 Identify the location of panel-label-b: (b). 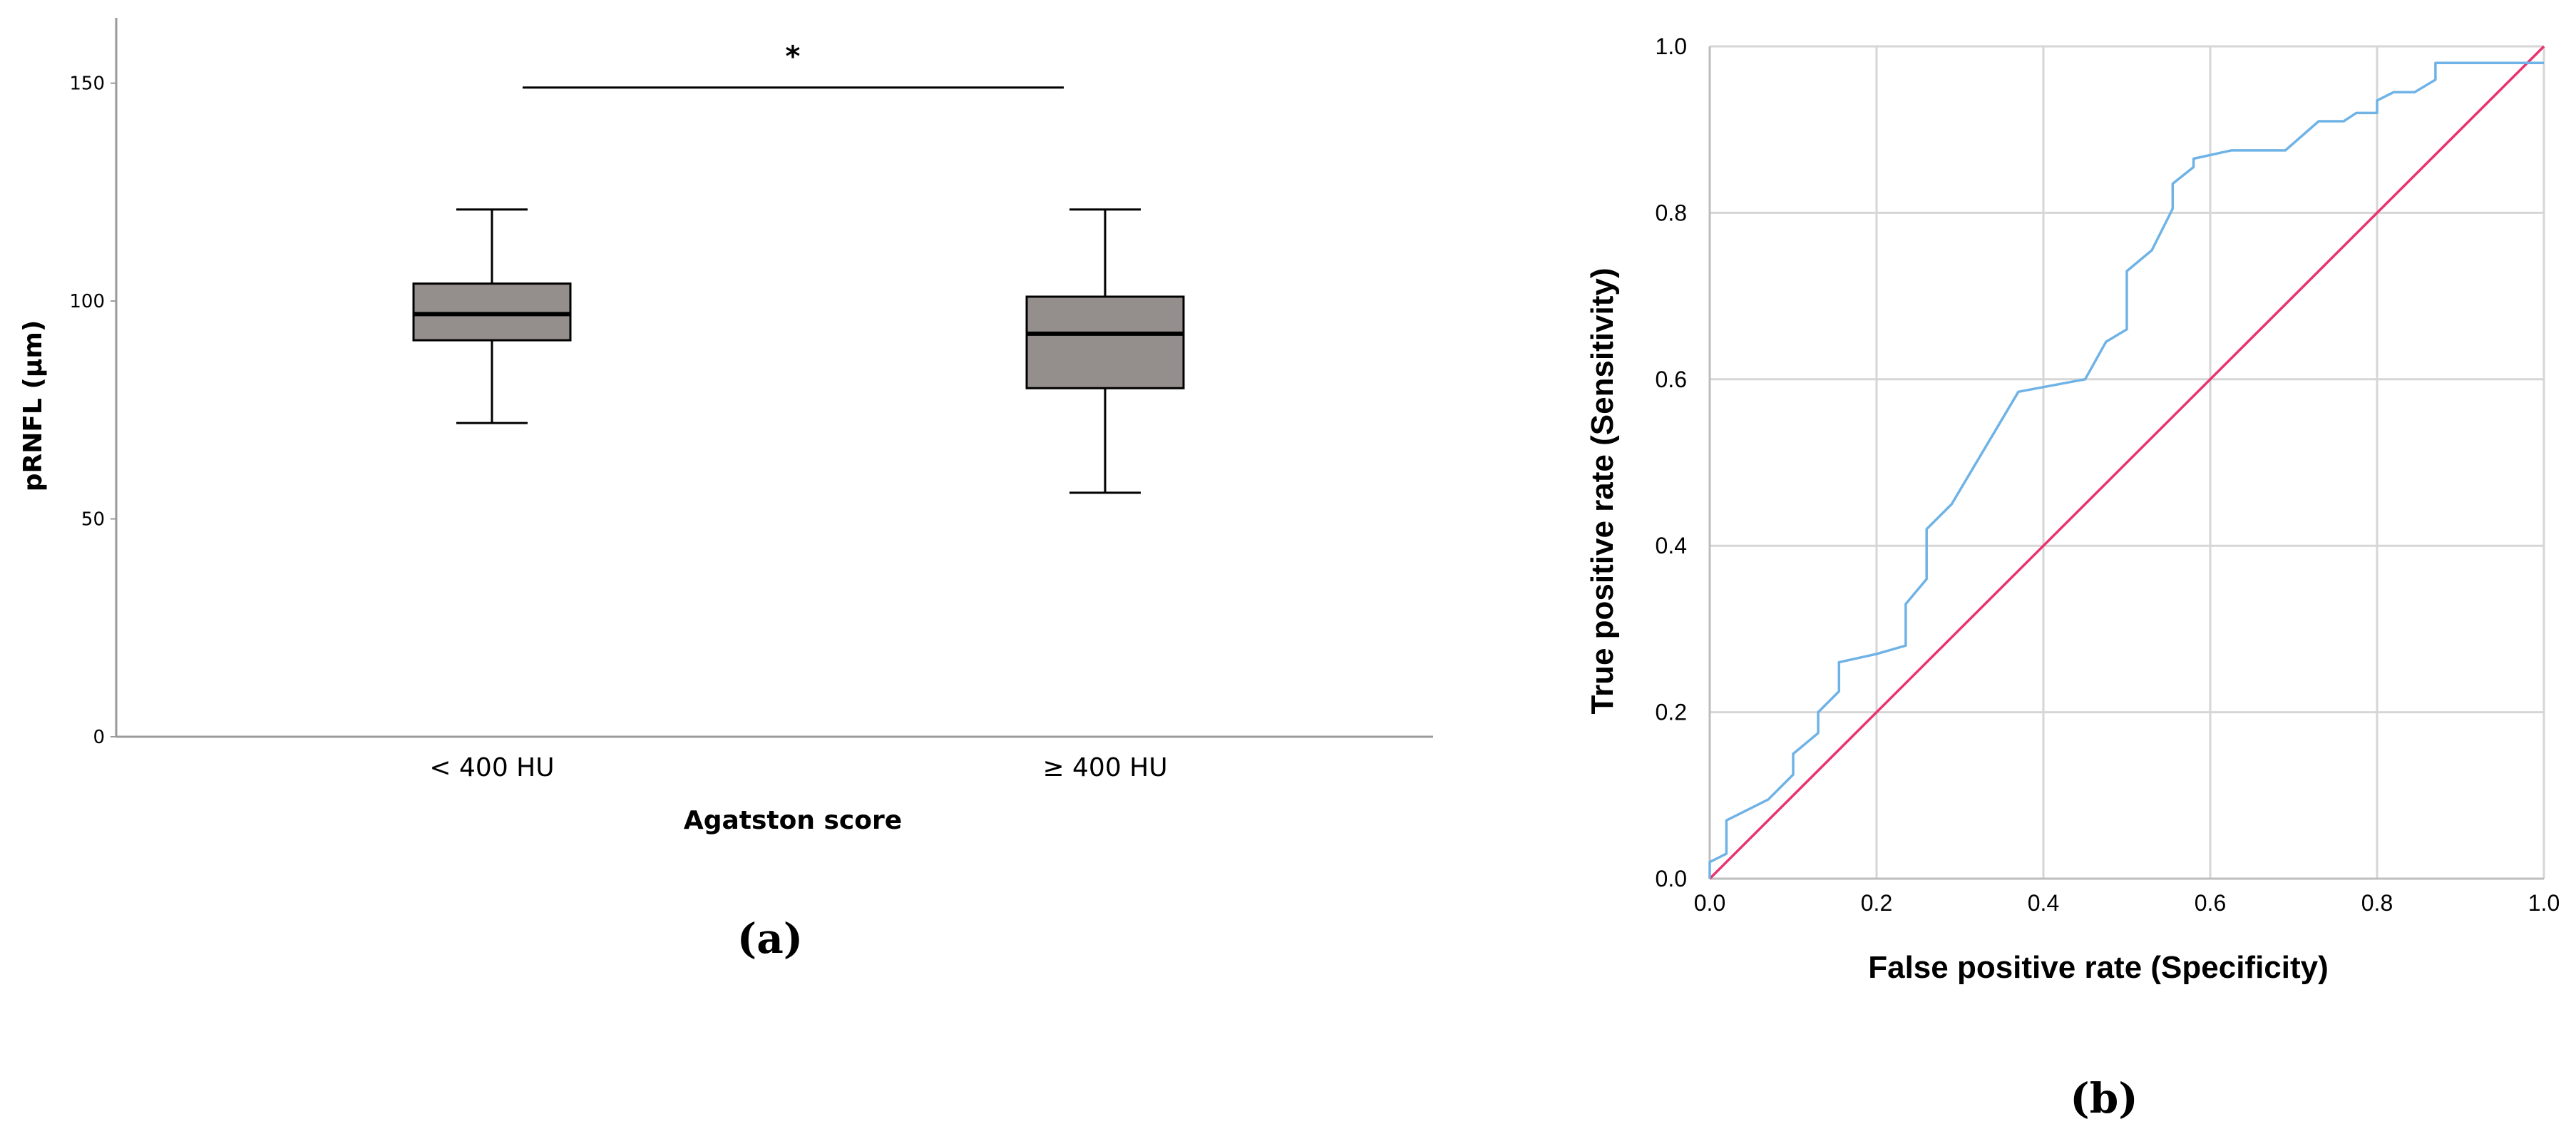
(2104, 1098).